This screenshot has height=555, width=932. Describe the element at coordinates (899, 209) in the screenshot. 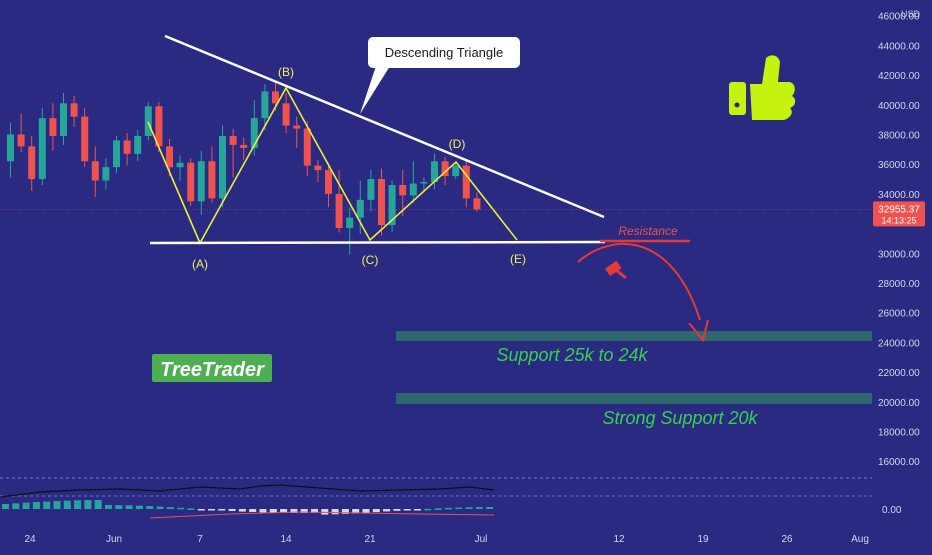

I see `last-price-value: 32955.37` at that location.